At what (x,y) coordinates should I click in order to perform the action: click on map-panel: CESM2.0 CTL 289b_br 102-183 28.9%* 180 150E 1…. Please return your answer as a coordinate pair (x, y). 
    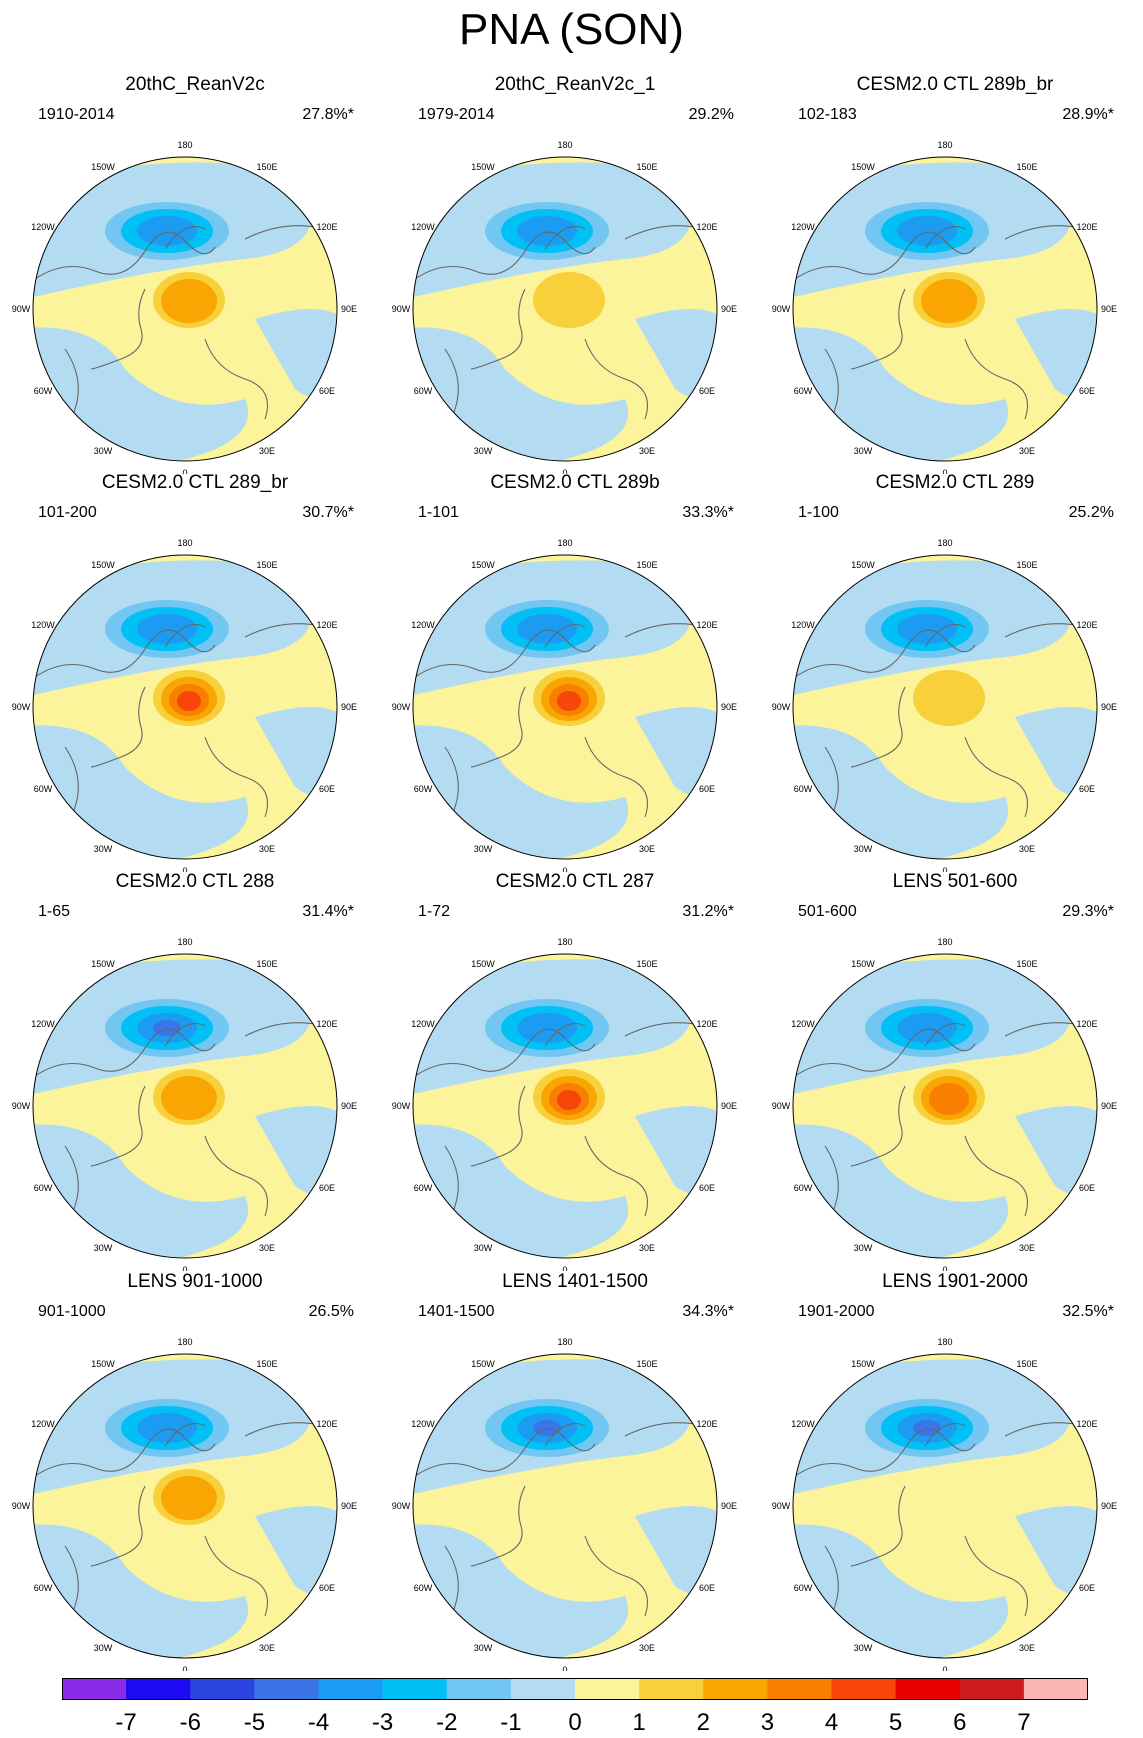
    Looking at the image, I should click on (955, 274).